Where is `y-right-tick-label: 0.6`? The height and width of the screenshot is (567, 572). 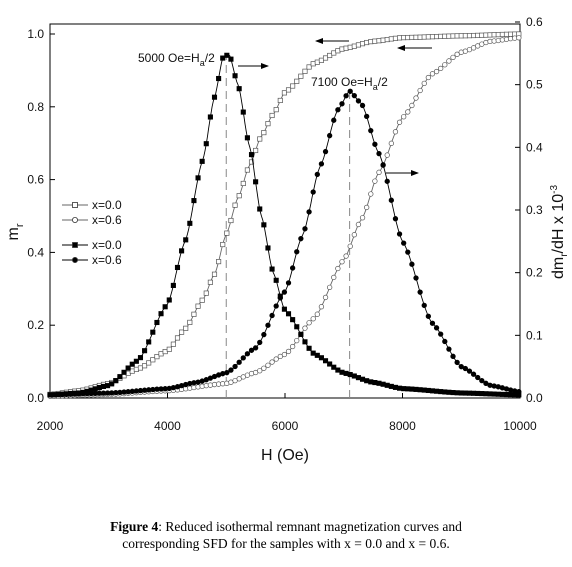
y-right-tick-label: 0.6 is located at coordinates (534, 22).